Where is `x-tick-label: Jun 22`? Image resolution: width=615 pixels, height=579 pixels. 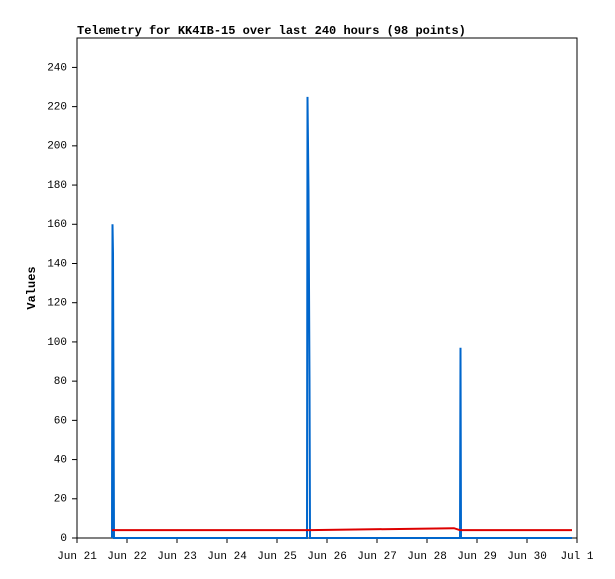
x-tick-label: Jun 22 is located at coordinates (127, 557).